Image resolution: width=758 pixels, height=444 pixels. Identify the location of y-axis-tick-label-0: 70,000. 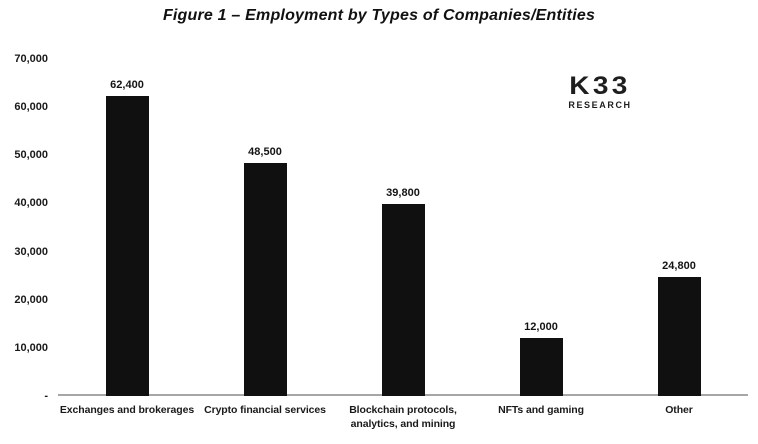
(31, 59).